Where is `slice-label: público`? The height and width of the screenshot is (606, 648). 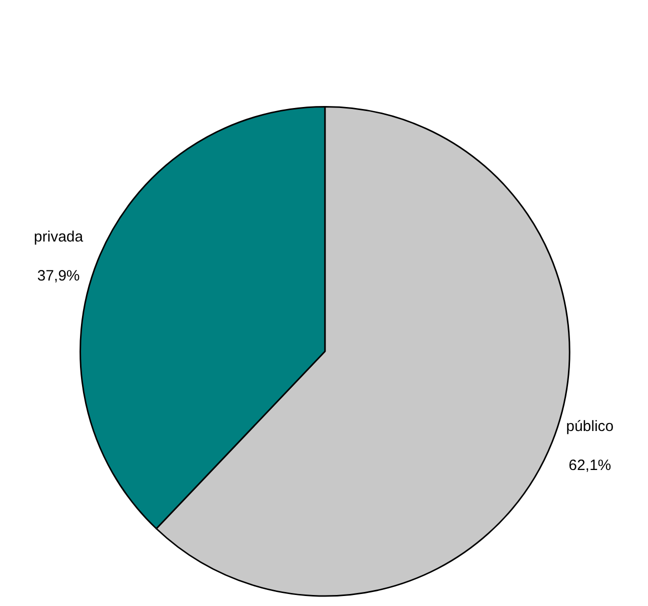
slice-label: público is located at coordinates (590, 426).